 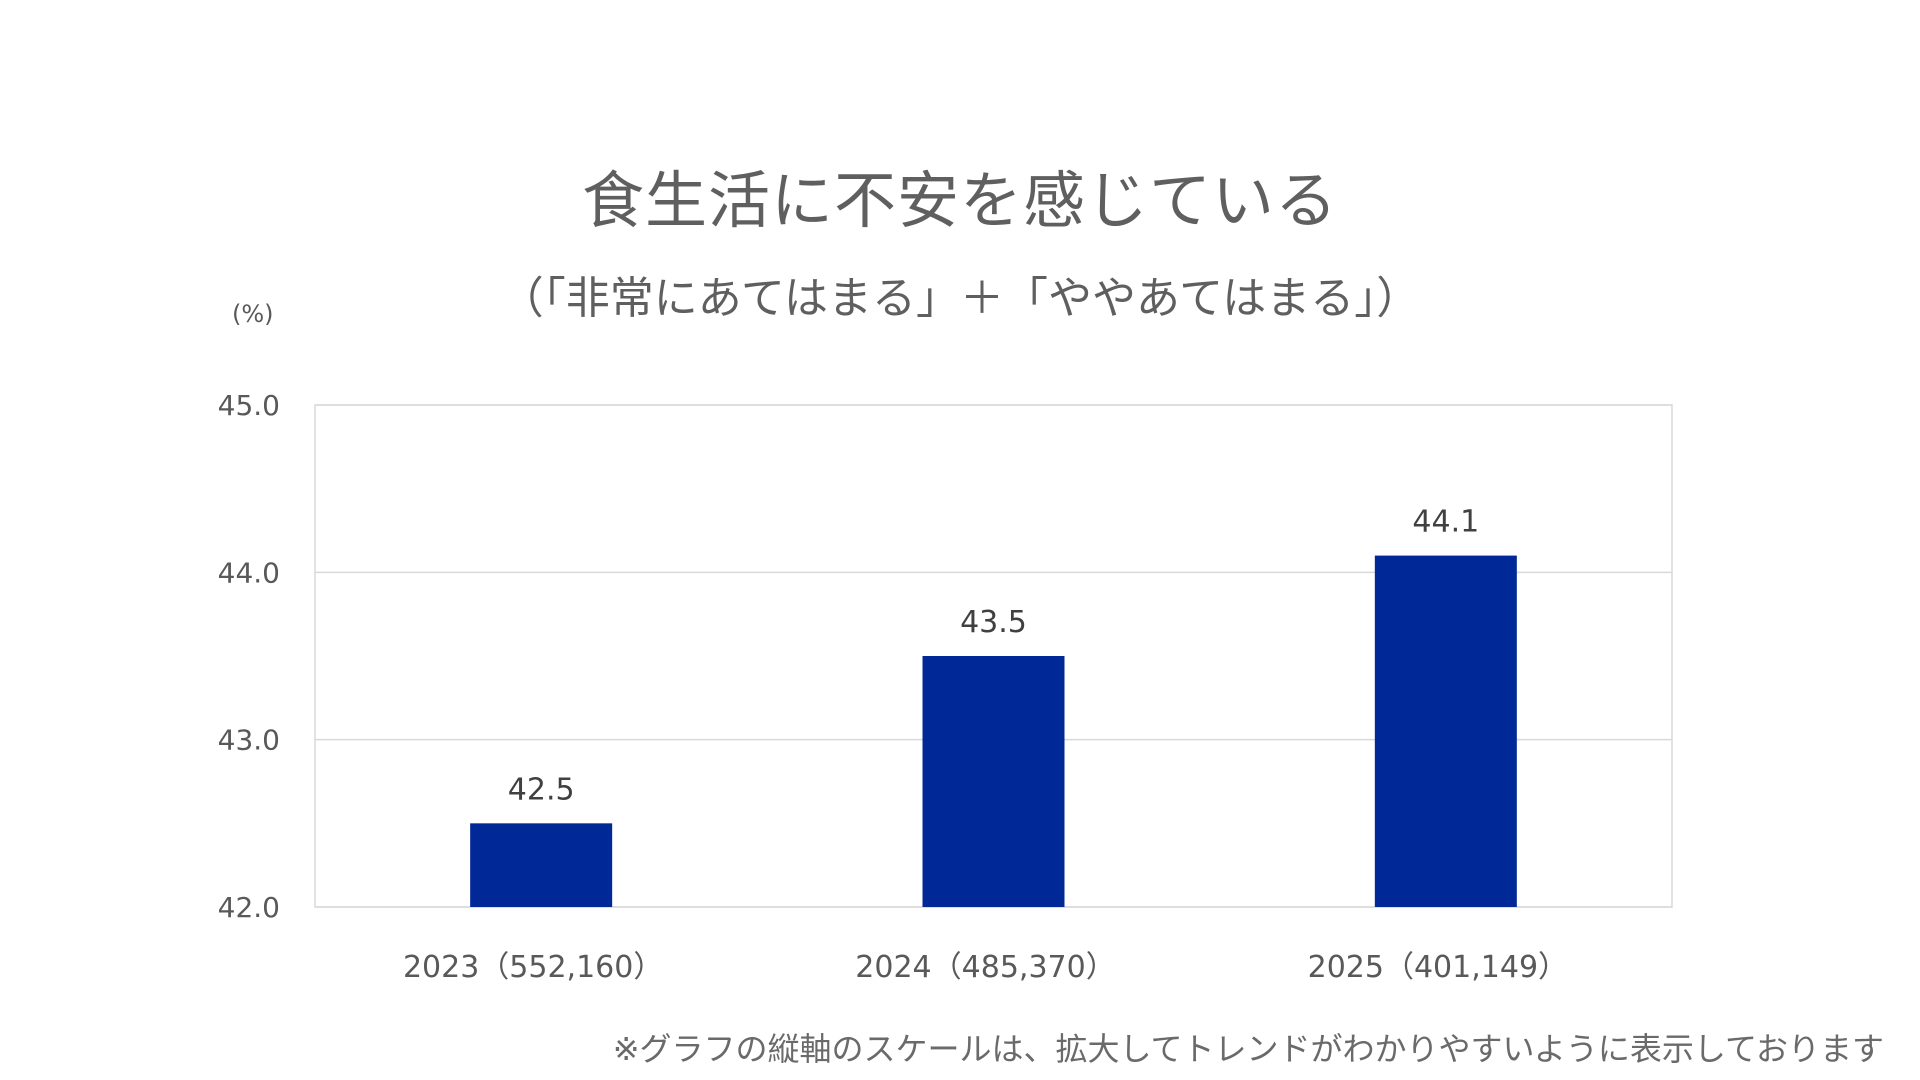 I want to click on chart-subtitle: （「非常にあてはまる」＋「ややあてはまる」）, so click(x=960, y=298).